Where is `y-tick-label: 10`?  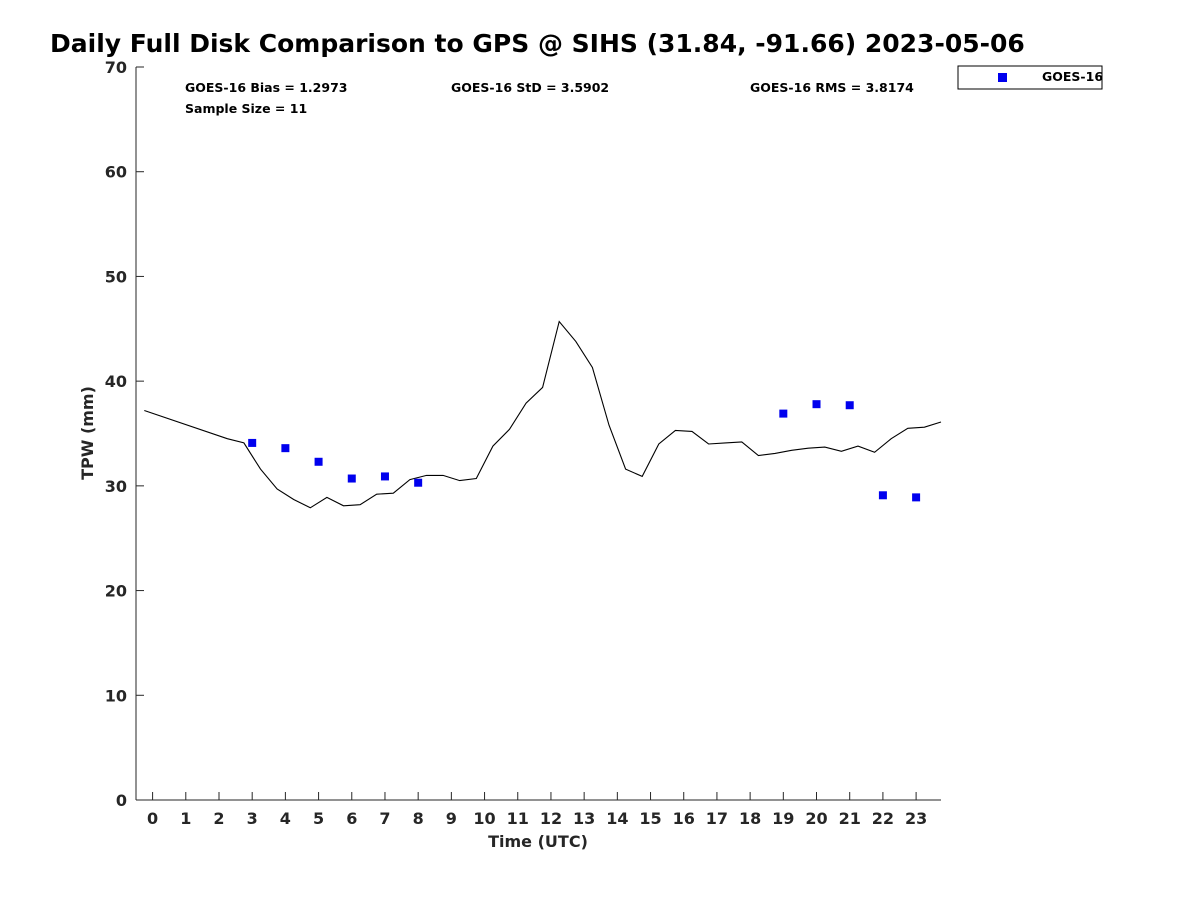 y-tick-label: 10 is located at coordinates (116, 695).